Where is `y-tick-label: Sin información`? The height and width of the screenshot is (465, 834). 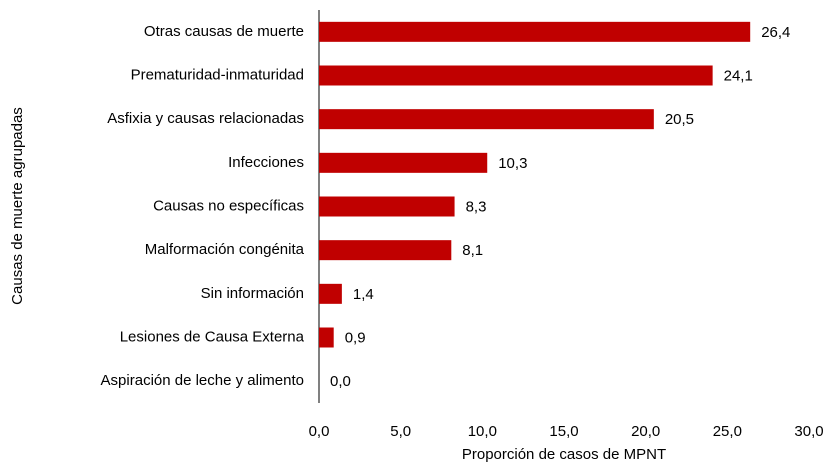
y-tick-label: Sin información is located at coordinates (252, 293).